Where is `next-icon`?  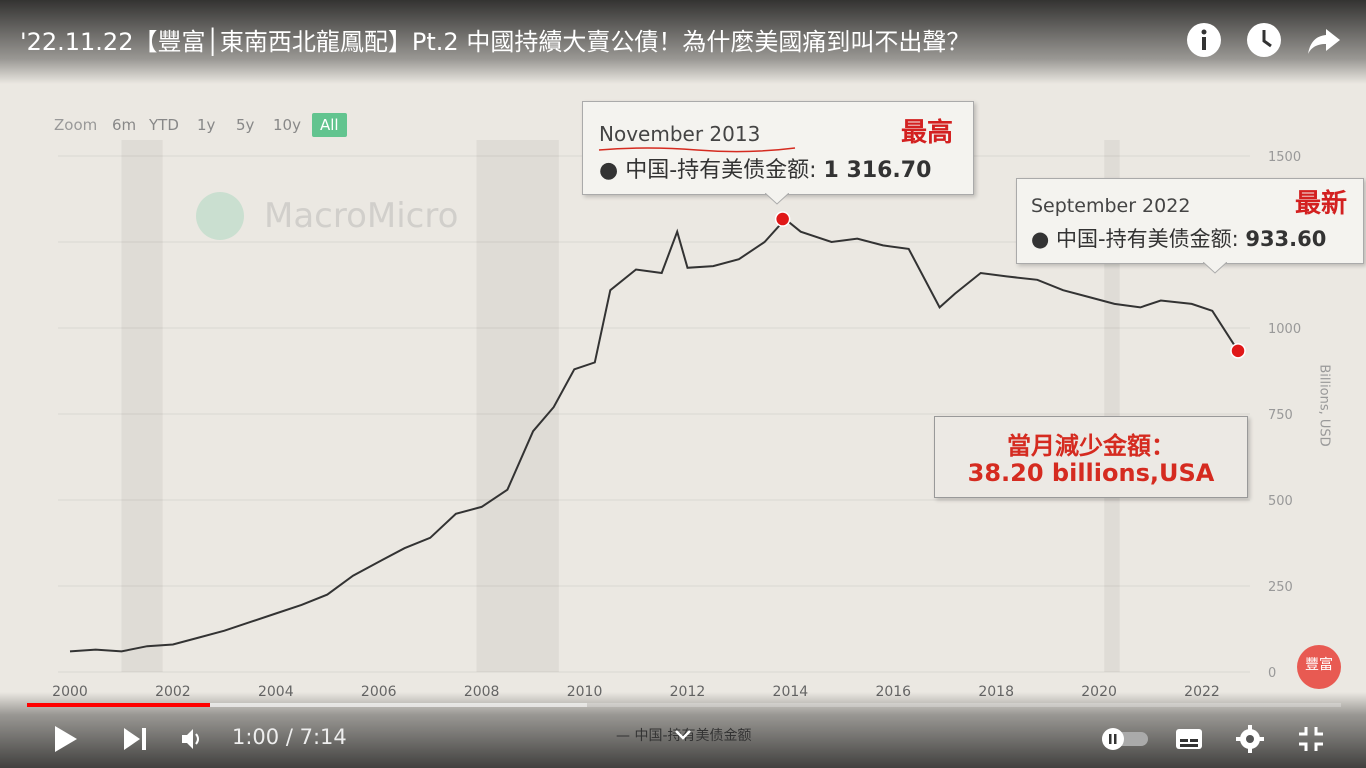 next-icon is located at coordinates (135, 739).